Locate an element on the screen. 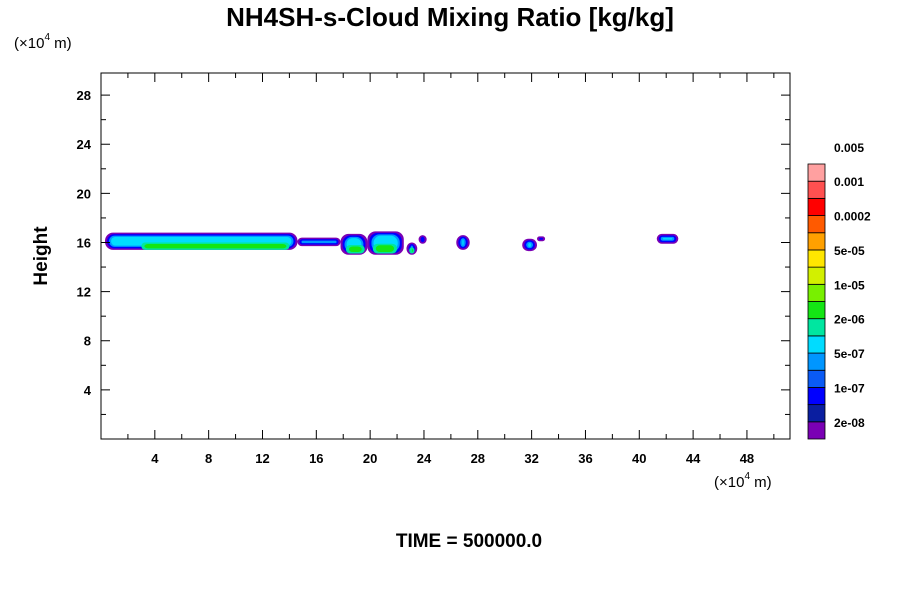 The width and height of the screenshot is (900, 600). cloud-core-outer is located at coordinates (412, 250).